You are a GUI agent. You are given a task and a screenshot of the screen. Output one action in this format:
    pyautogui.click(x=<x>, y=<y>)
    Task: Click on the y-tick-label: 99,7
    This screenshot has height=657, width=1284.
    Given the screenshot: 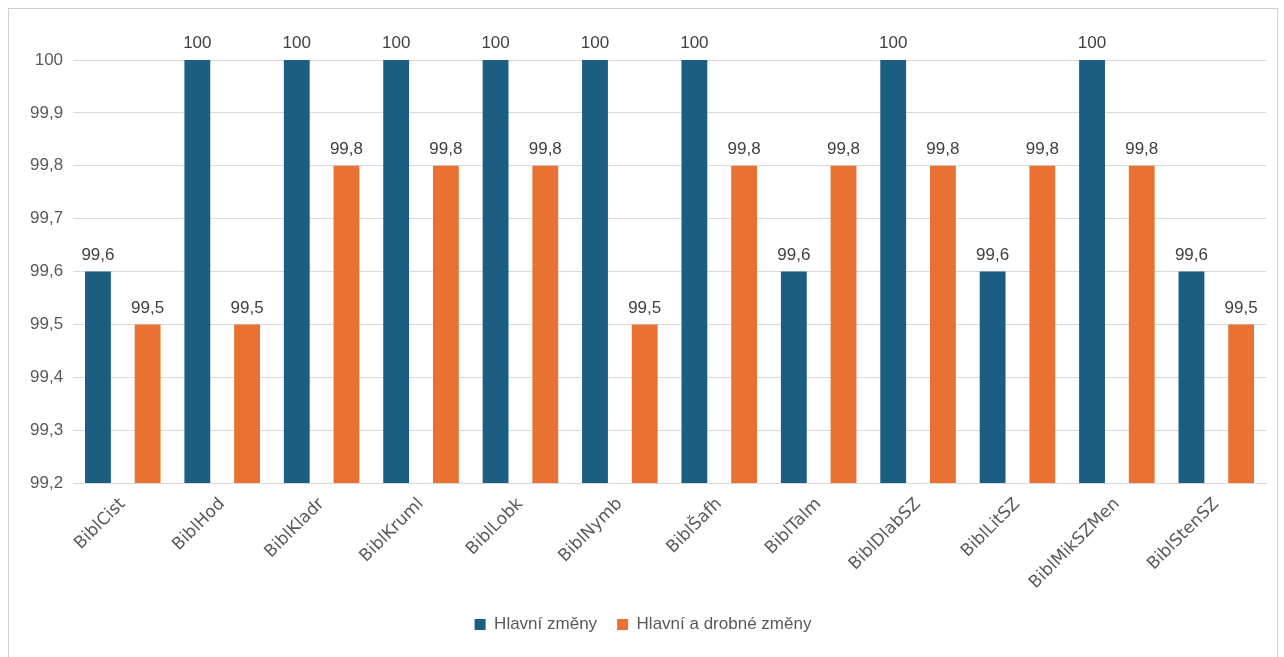 What is the action you would take?
    pyautogui.click(x=46, y=218)
    